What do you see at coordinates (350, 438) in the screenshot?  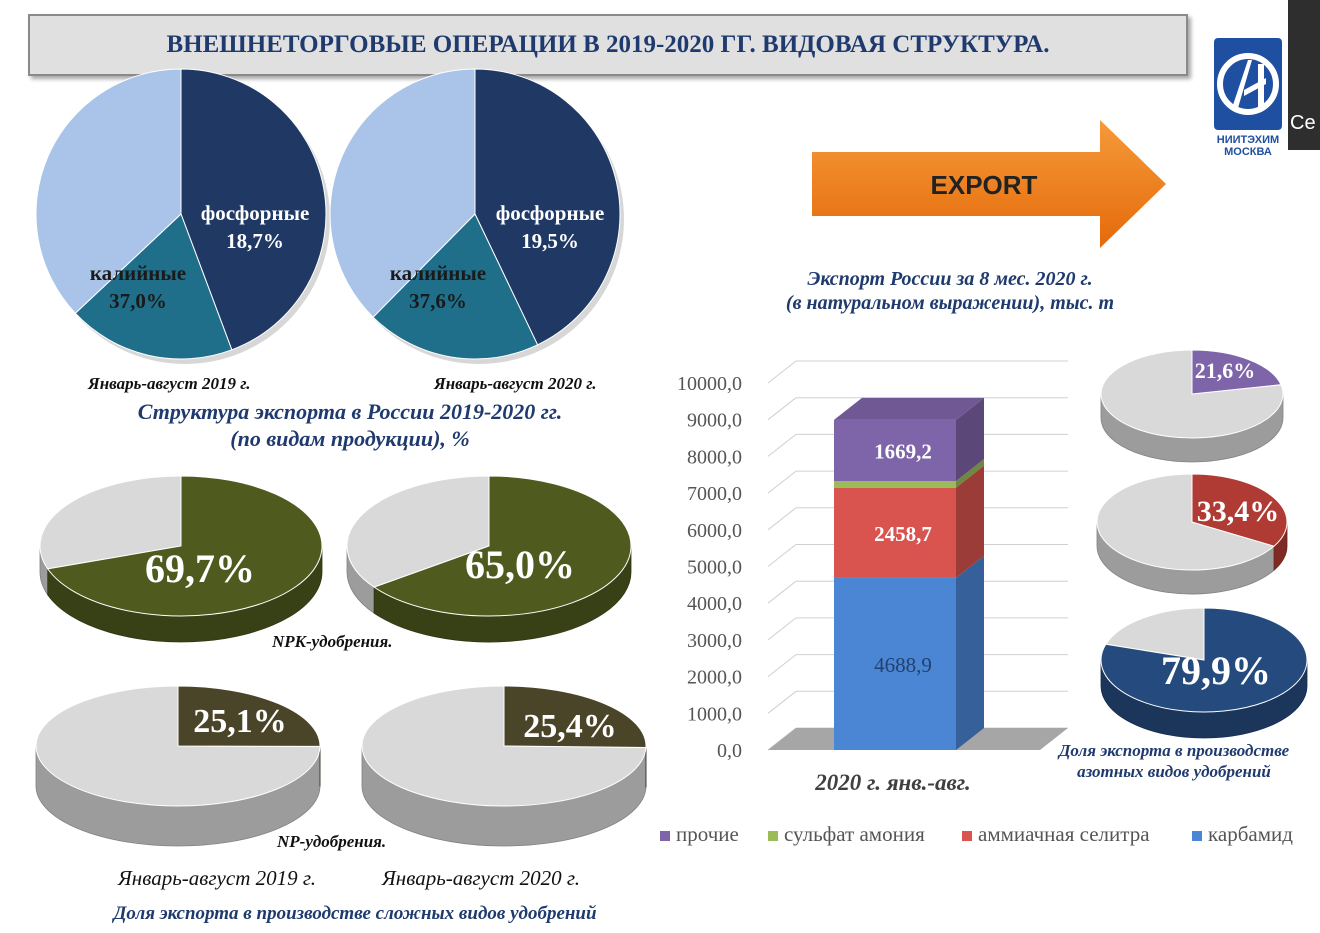 I see `structure-caption-line2: (по видам продукции), %` at bounding box center [350, 438].